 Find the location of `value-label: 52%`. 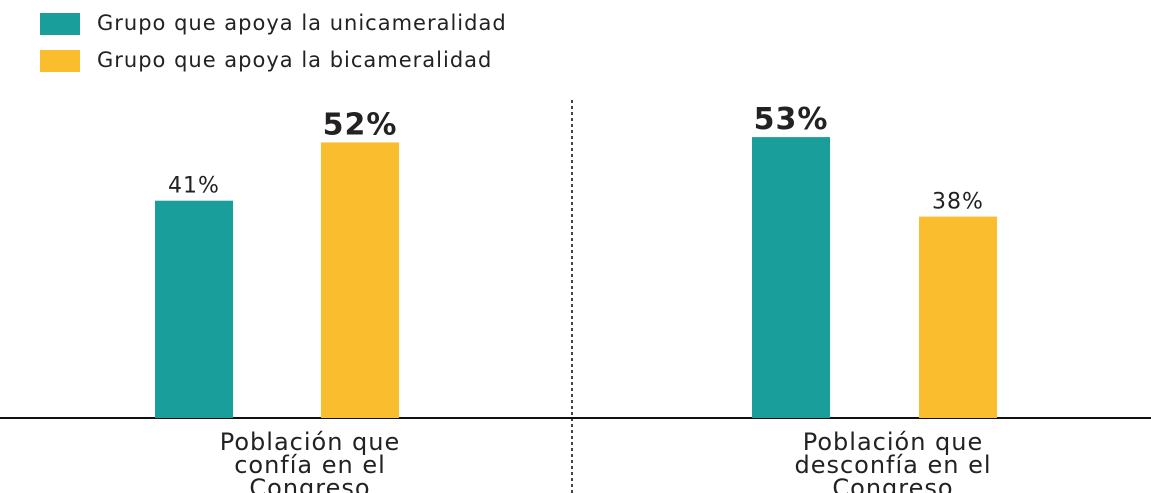

value-label: 52% is located at coordinates (360, 124).